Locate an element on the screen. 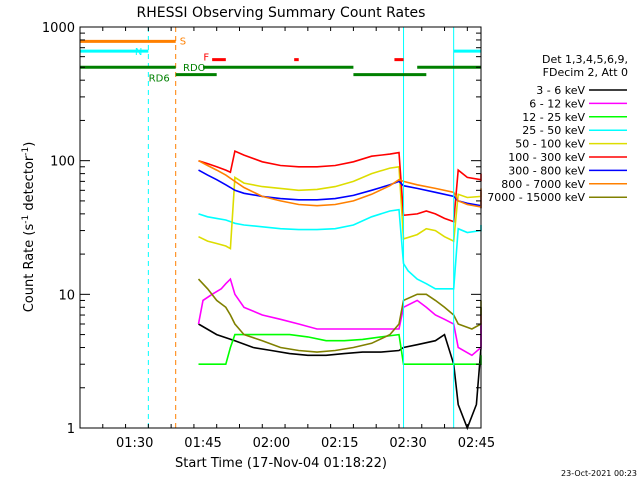 Image resolution: width=640 pixels, height=484 pixels. legend-header-1: FDecim 2, Att 0 is located at coordinates (585, 72).